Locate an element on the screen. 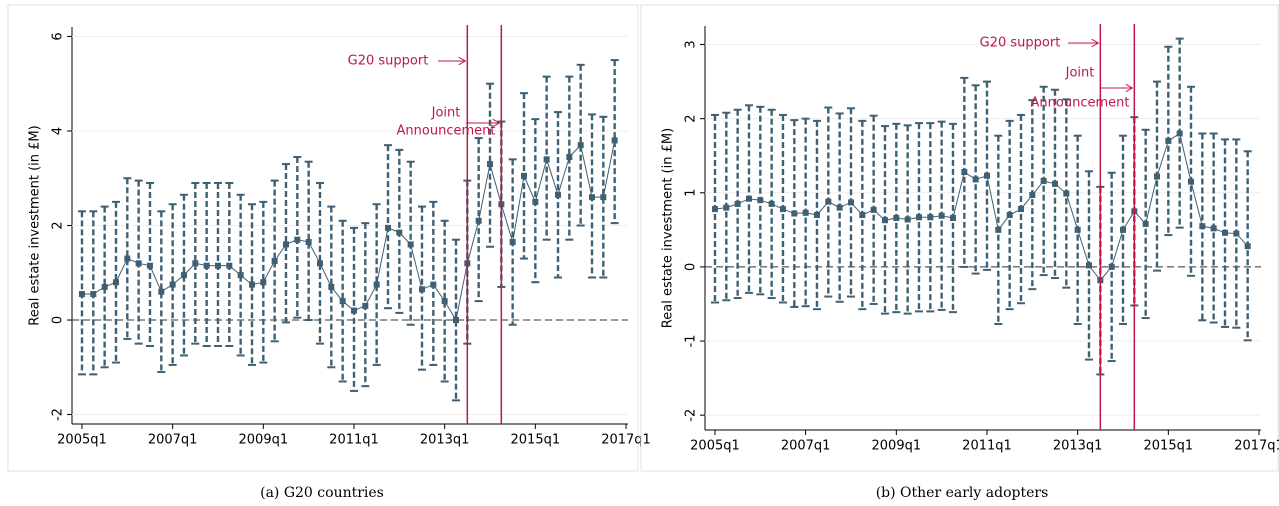  annotation: Joint is located at coordinates (446, 113).